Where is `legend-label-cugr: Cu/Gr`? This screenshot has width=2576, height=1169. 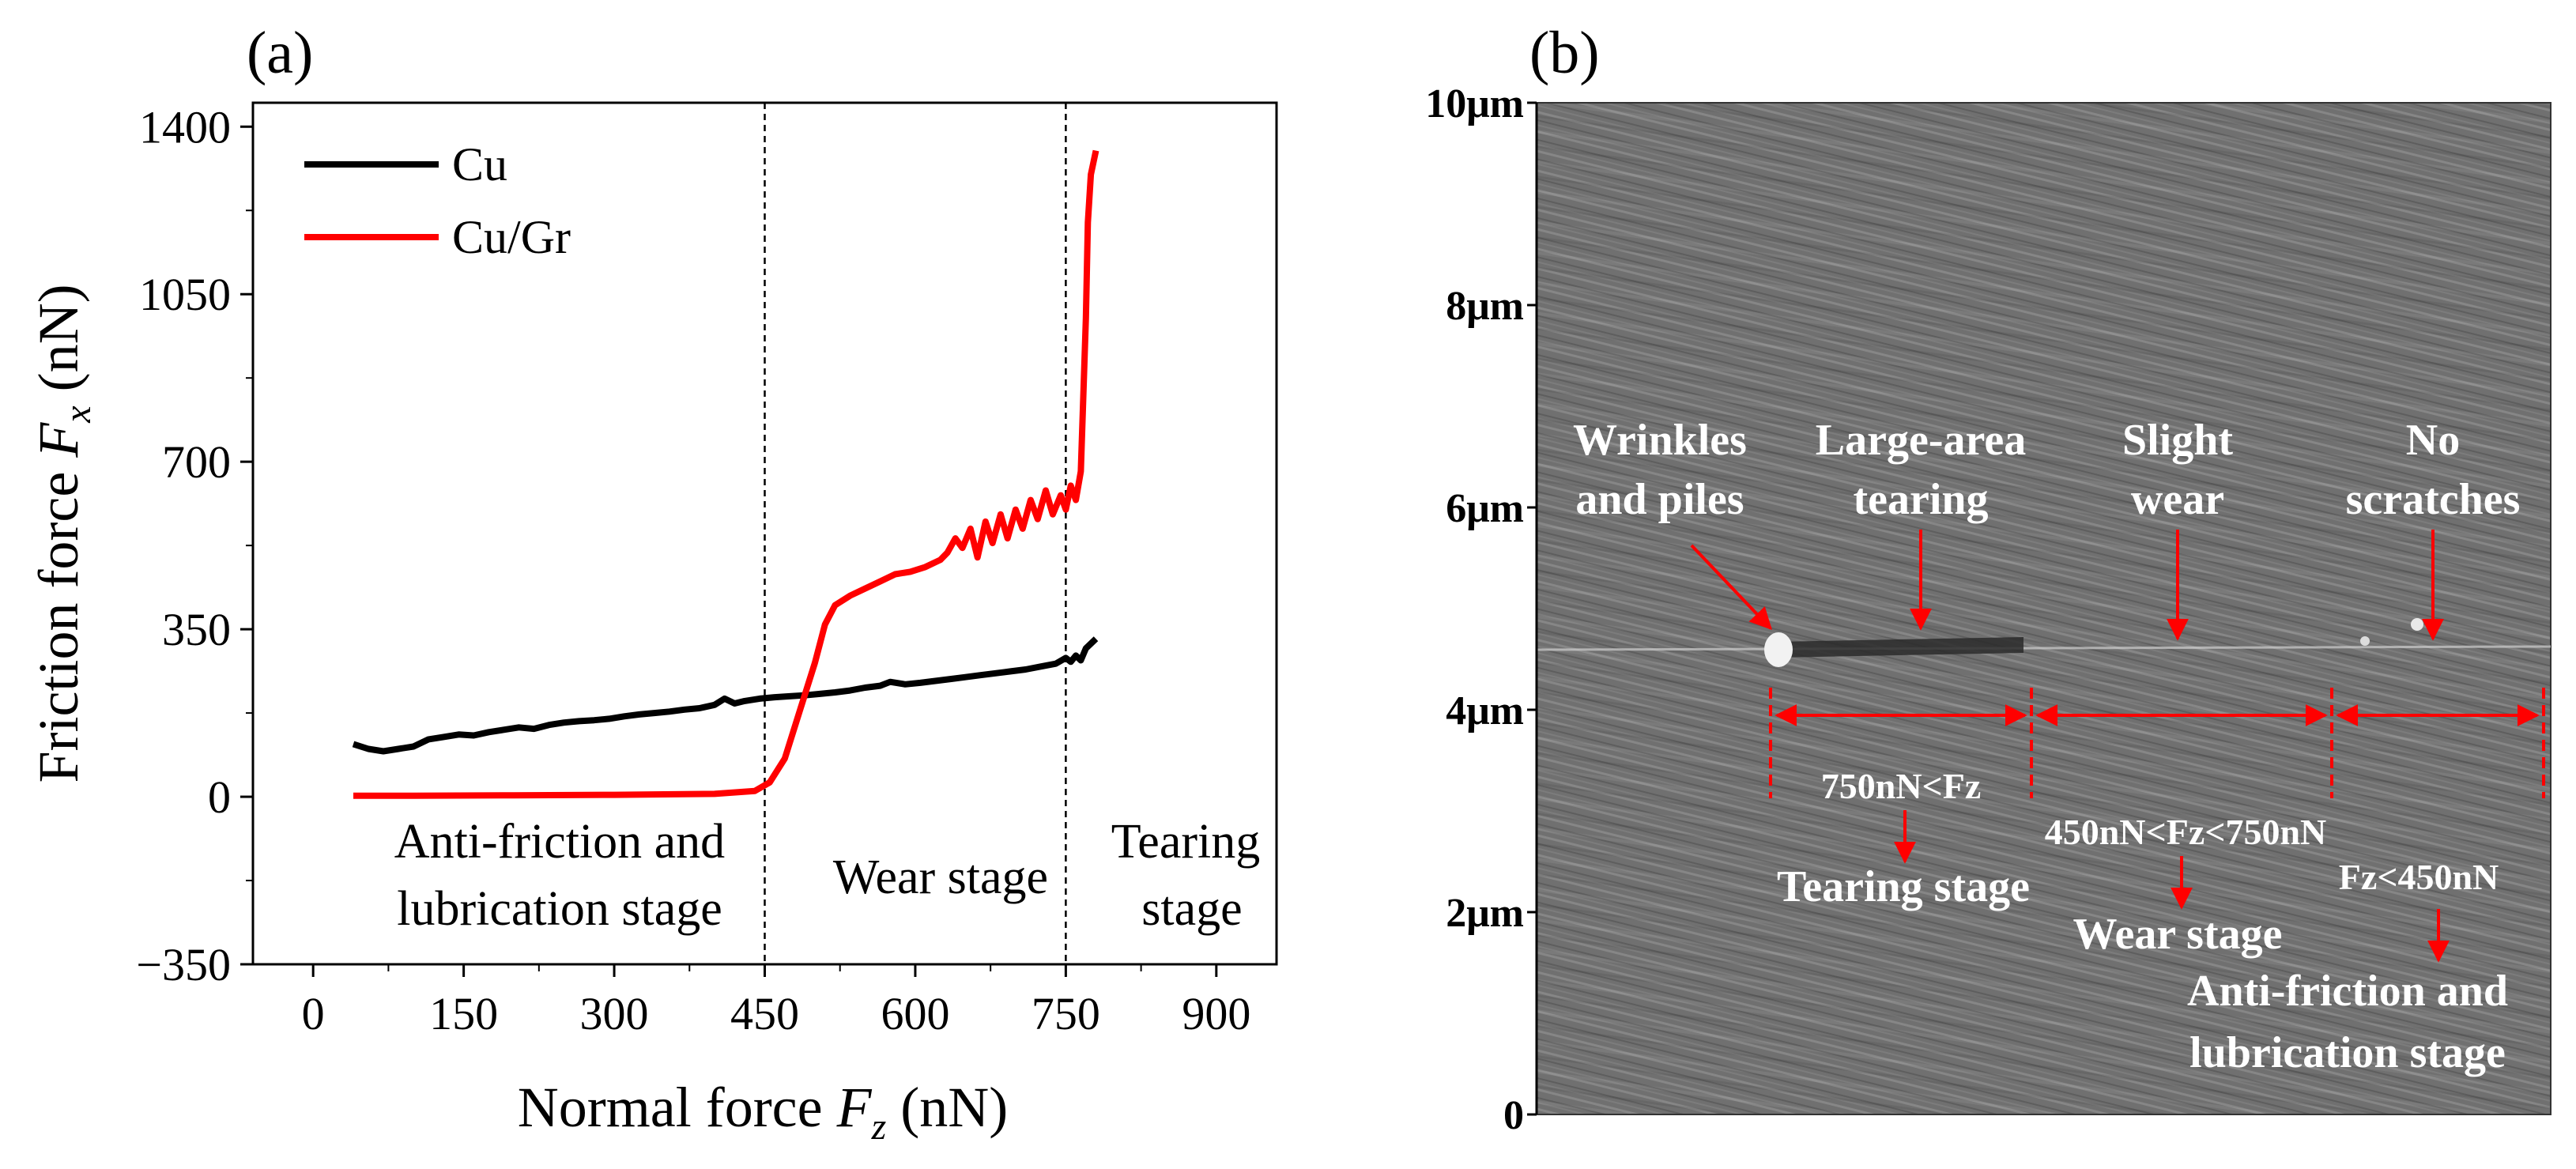
legend-label-cugr: Cu/Gr is located at coordinates (511, 237).